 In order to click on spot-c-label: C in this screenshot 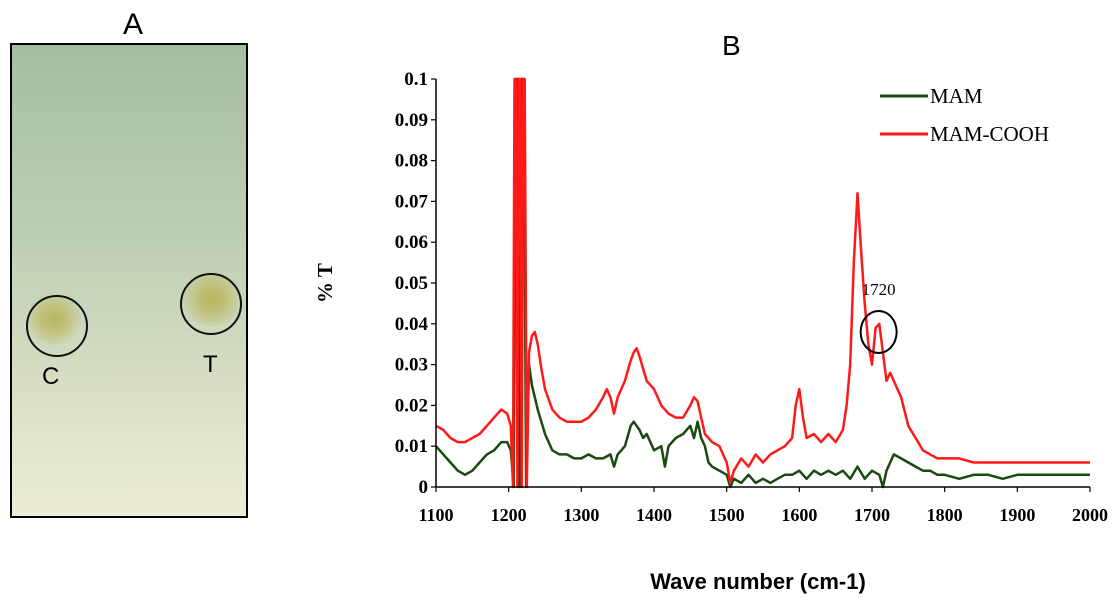, I will do `click(51, 376)`.